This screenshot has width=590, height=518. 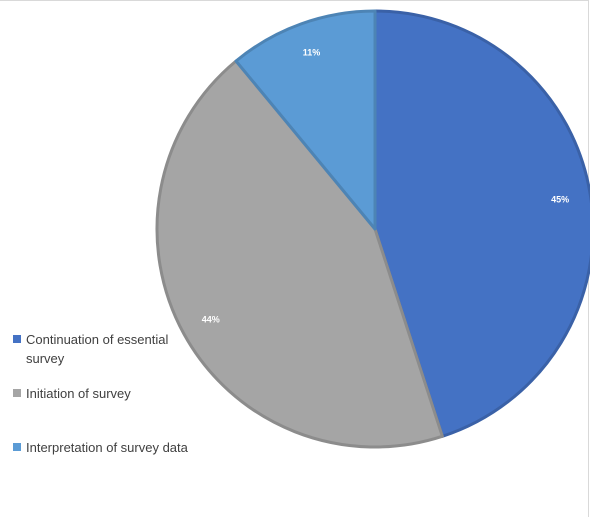 What do you see at coordinates (107, 447) in the screenshot?
I see `legend-label-interpretation: Interpretation of survey data` at bounding box center [107, 447].